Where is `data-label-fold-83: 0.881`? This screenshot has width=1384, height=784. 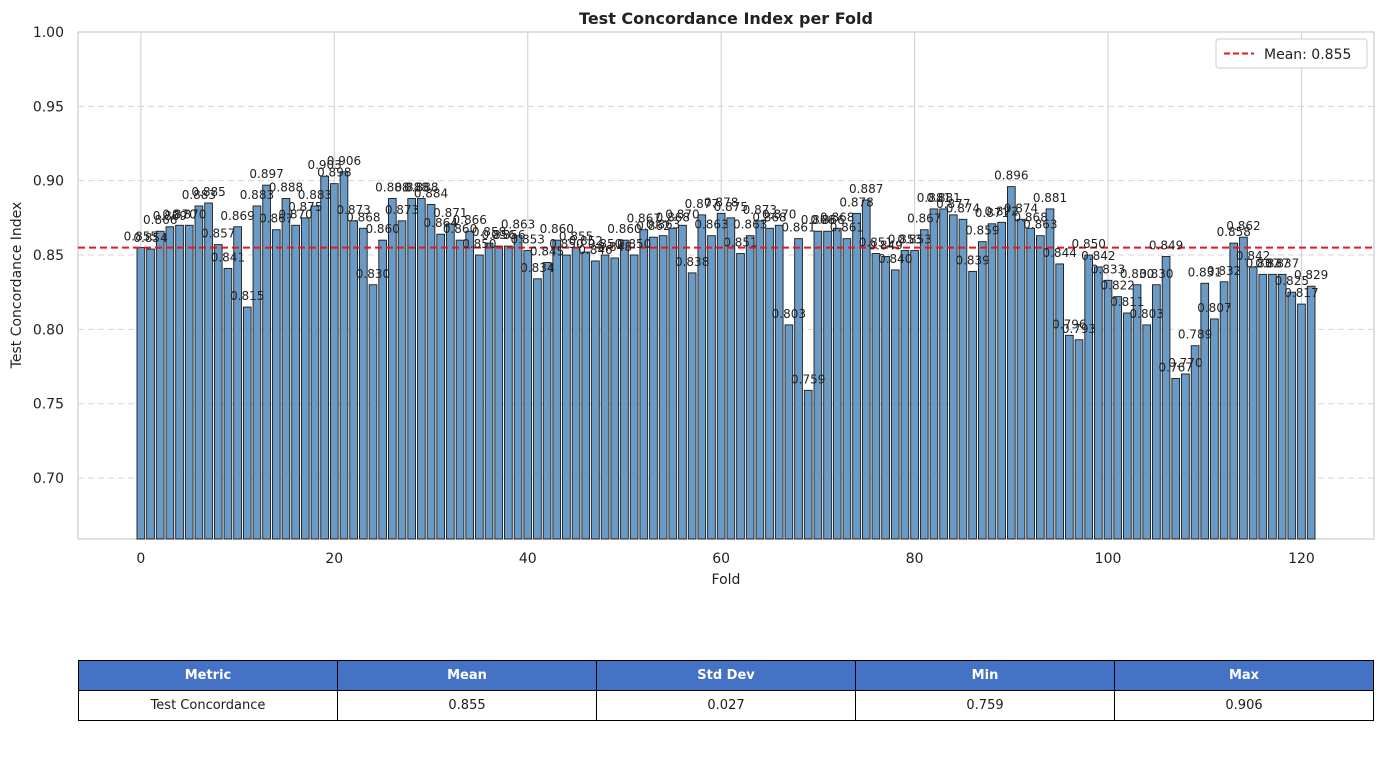
data-label-fold-83: 0.881 is located at coordinates (943, 198).